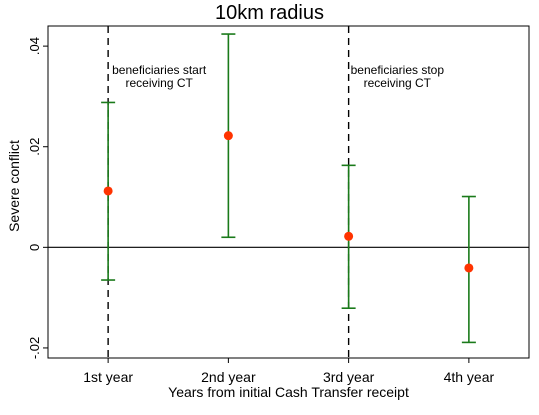 This screenshot has height=415, width=539. Describe the element at coordinates (159, 70) in the screenshot. I see `annotation-start-line1: beneficiaries start` at that location.